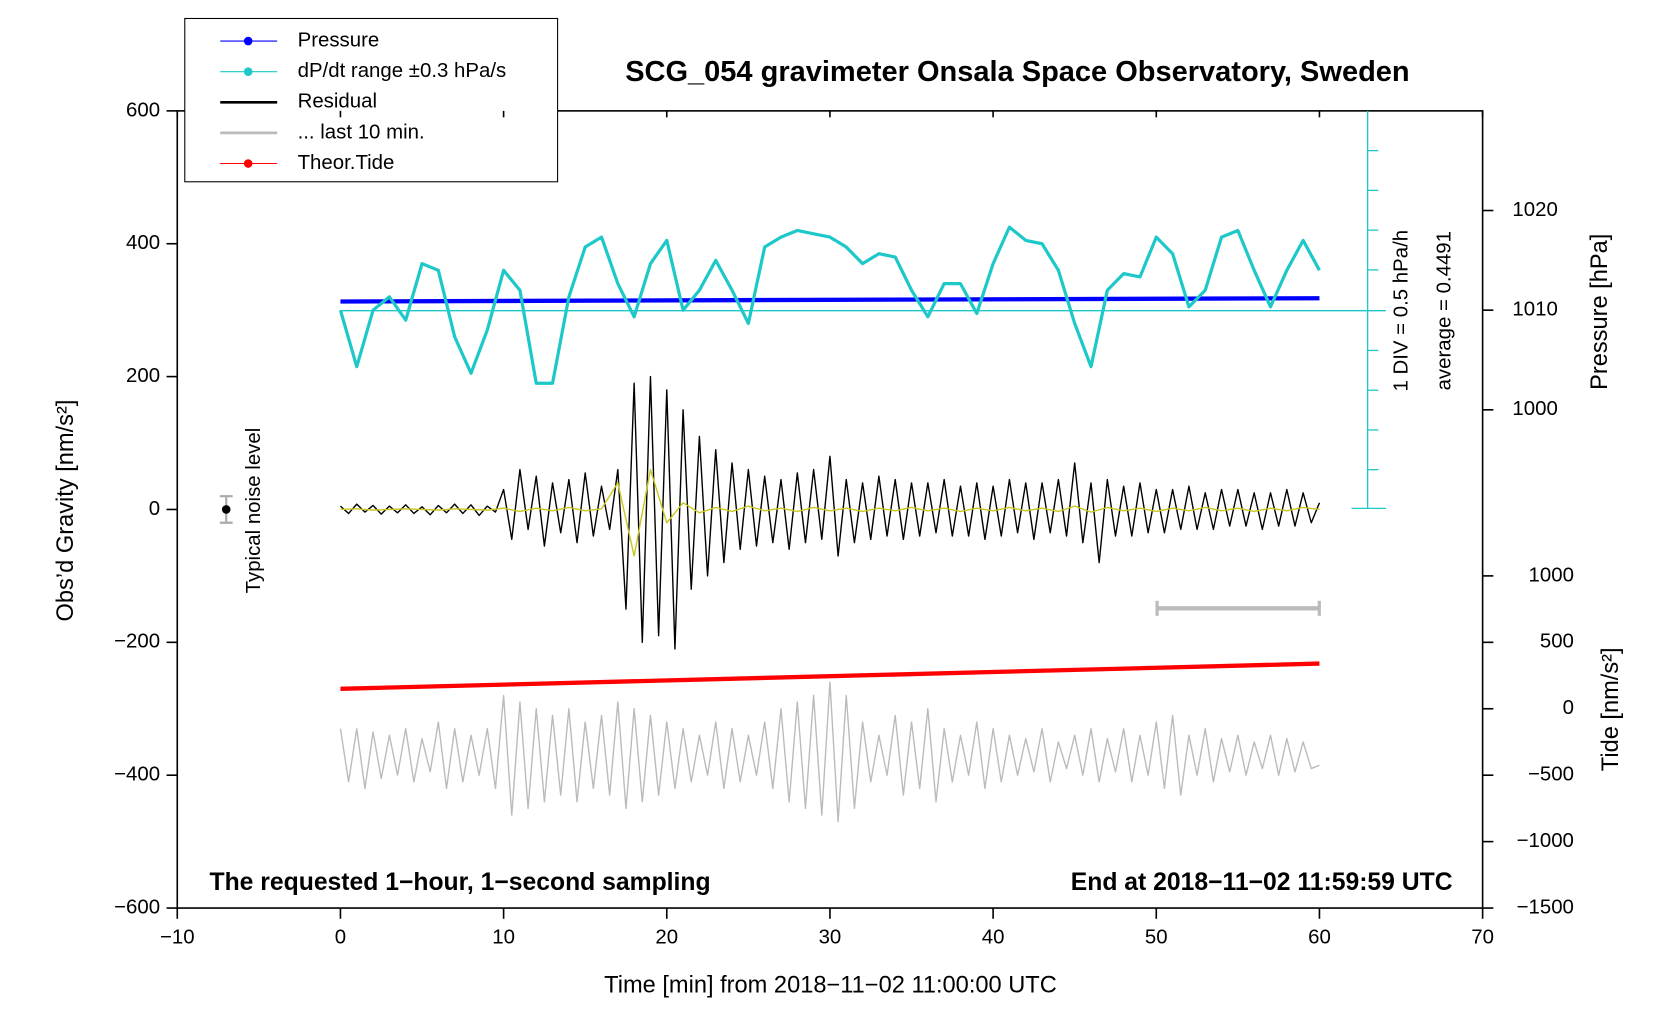 The height and width of the screenshot is (1020, 1676). I want to click on y-tick-label: 200, so click(143, 376).